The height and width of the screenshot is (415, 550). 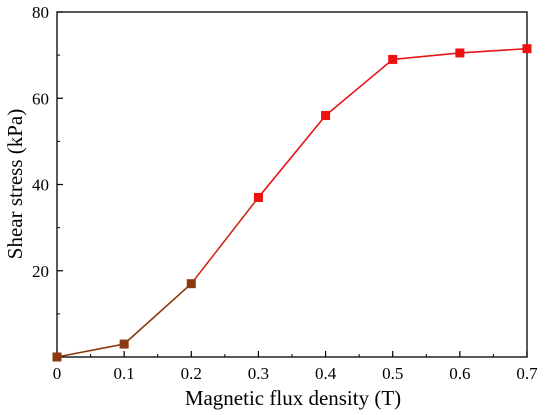 What do you see at coordinates (40, 185) in the screenshot?
I see `y-tick-label: 40` at bounding box center [40, 185].